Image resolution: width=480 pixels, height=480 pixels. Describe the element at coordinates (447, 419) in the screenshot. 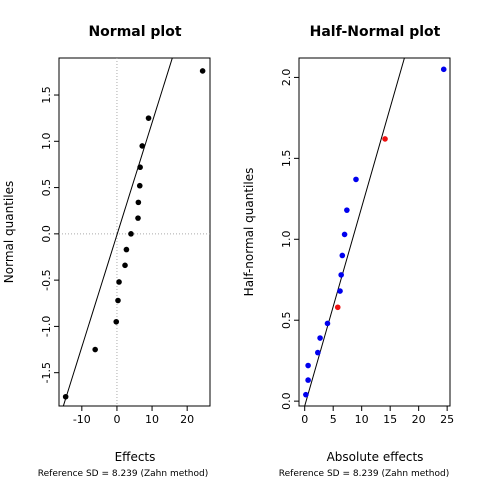

I see `half-normal-x-tick-label: 25` at that location.